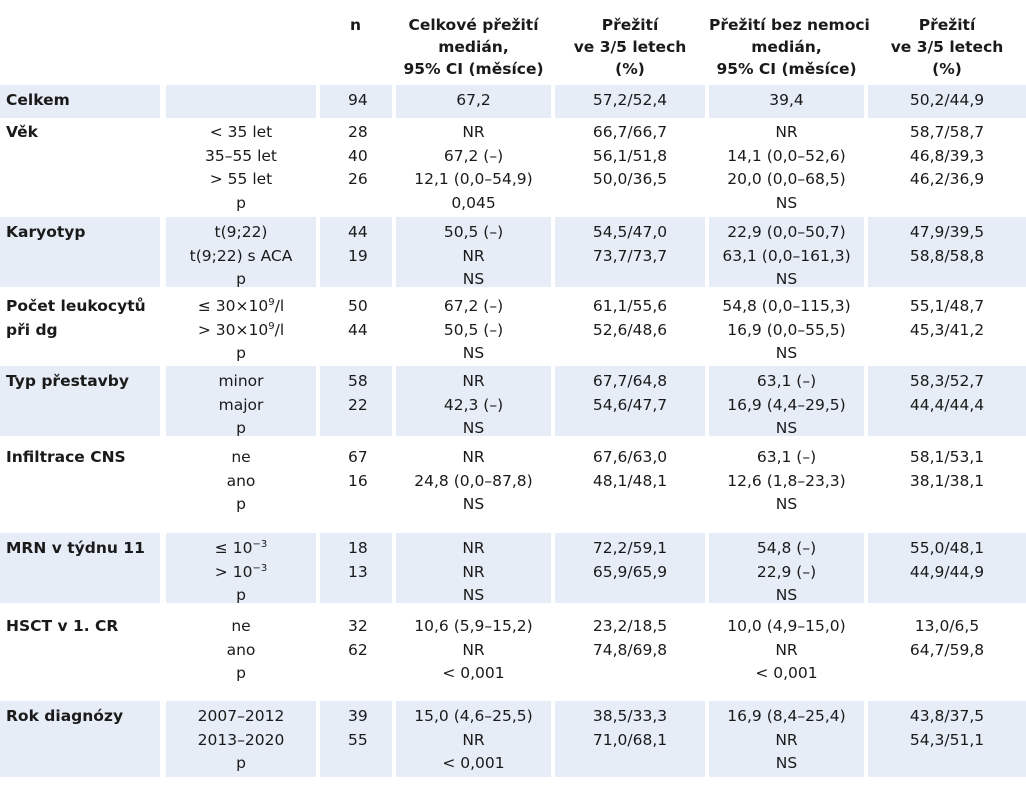  Describe the element at coordinates (947, 25) in the screenshot. I see `column-header-line: Přežití` at that location.